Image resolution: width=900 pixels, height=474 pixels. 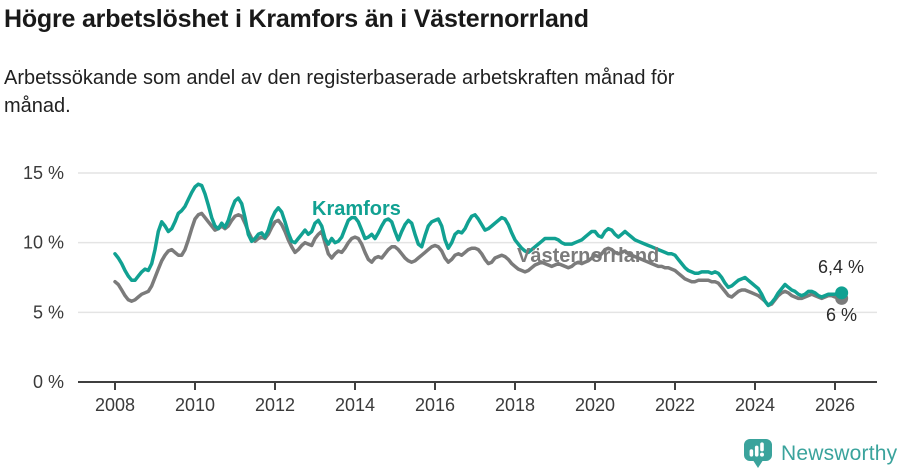 I want to click on series-label-kramfors: Kramfors, so click(x=356, y=209).